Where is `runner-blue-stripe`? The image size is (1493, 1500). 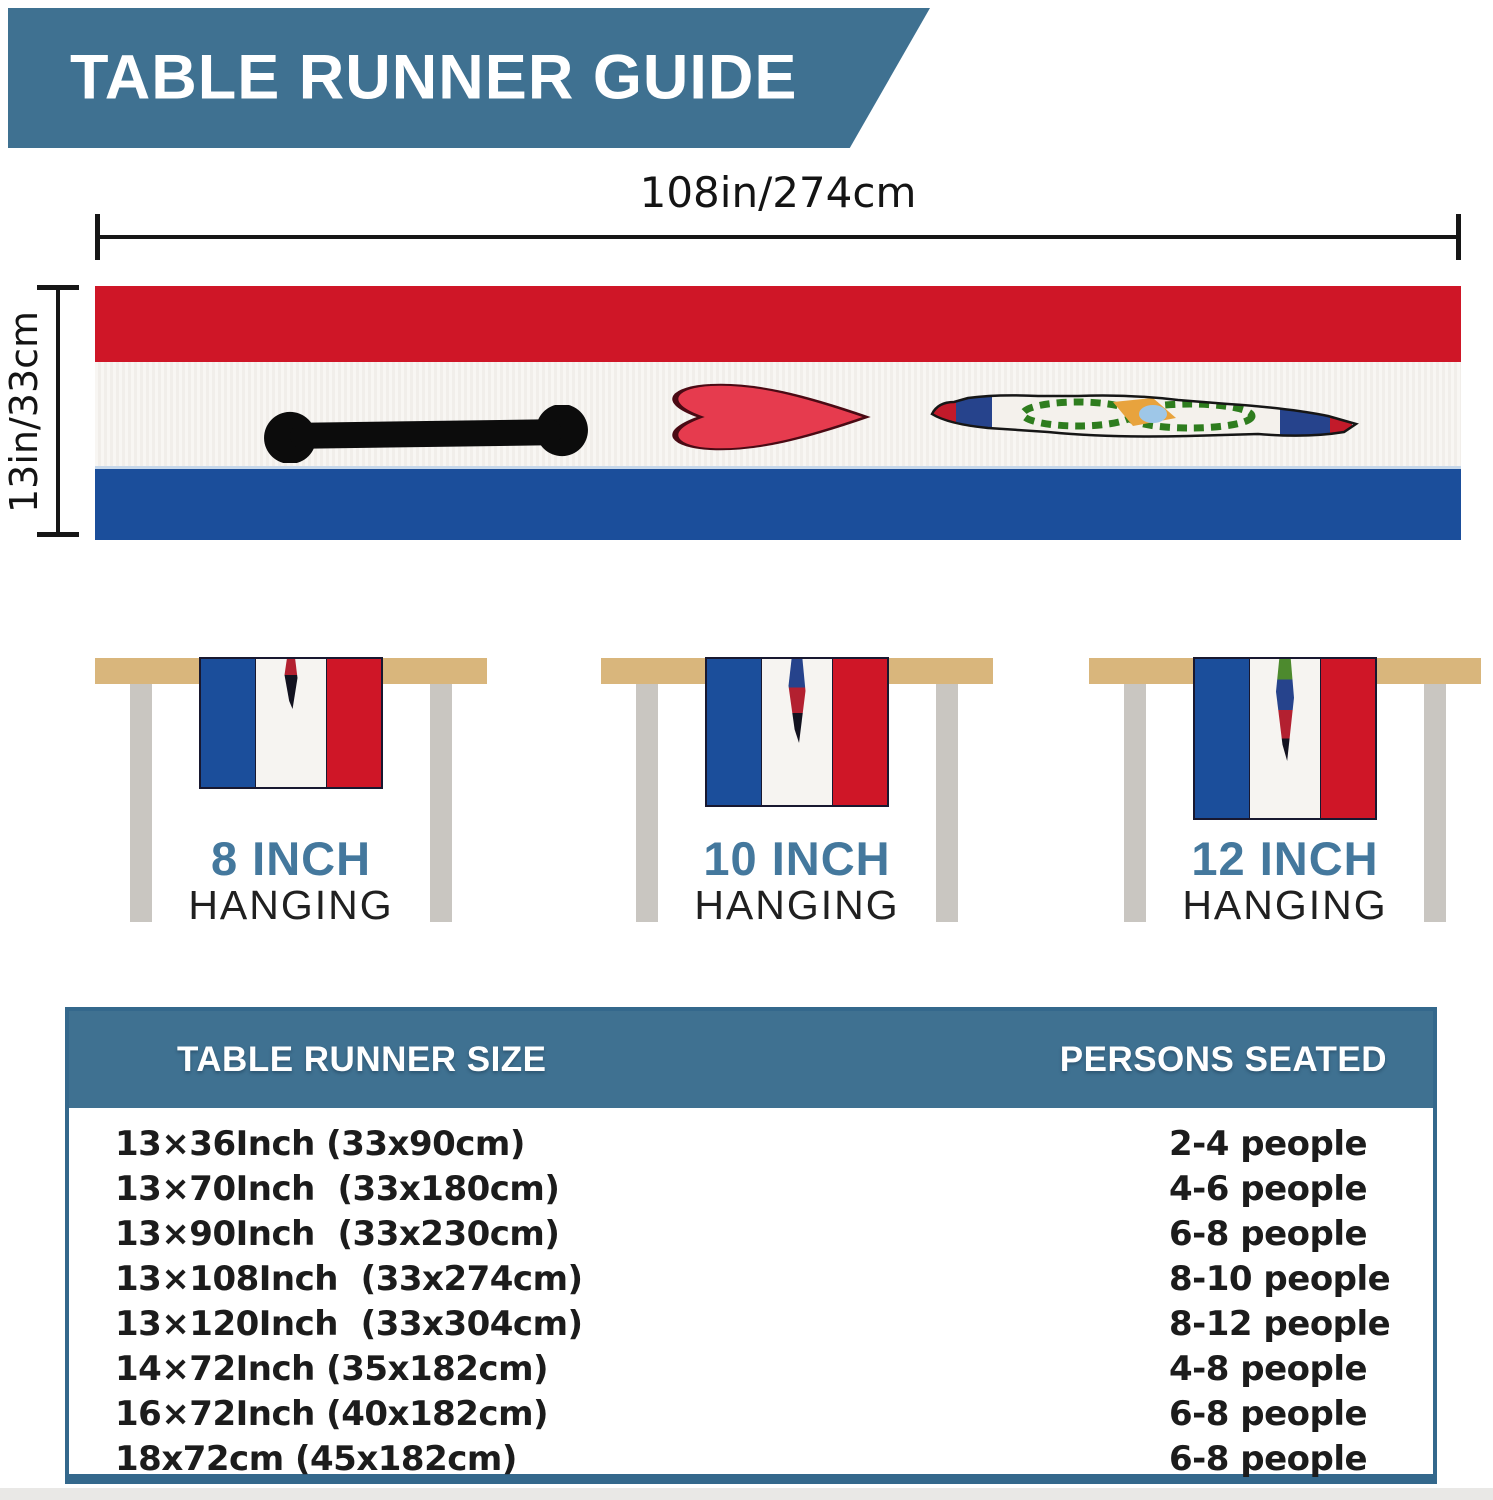
runner-blue-stripe is located at coordinates (778, 503).